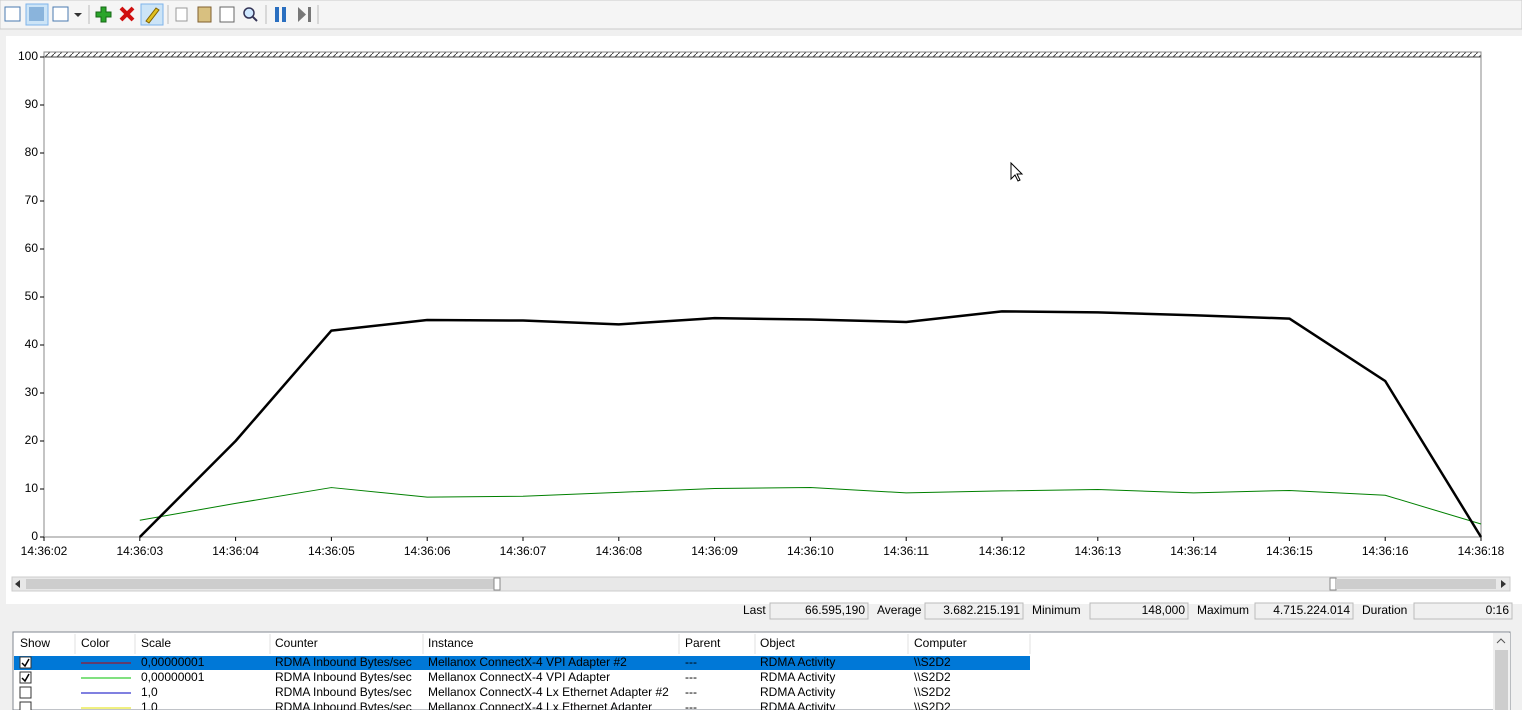 Image resolution: width=1522 pixels, height=710 pixels. Describe the element at coordinates (754, 610) in the screenshot. I see `stat-label: Last` at that location.